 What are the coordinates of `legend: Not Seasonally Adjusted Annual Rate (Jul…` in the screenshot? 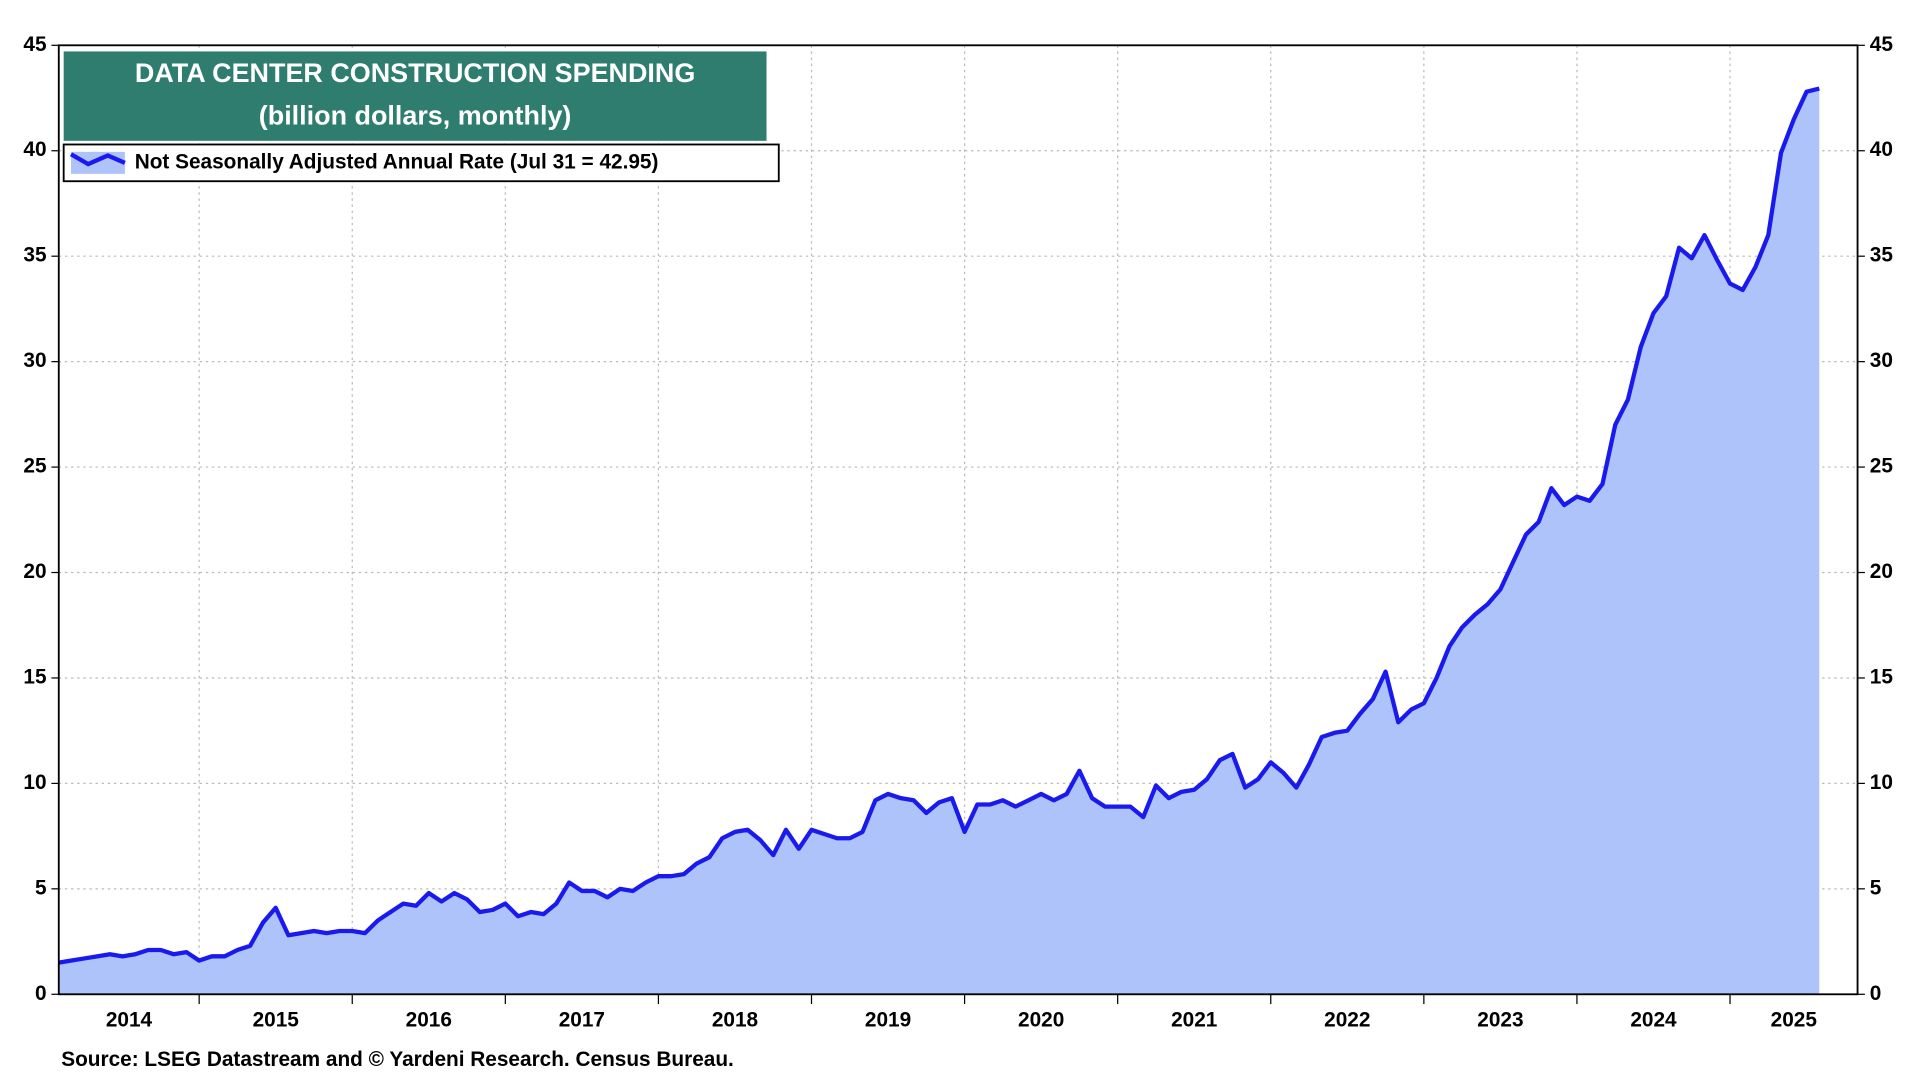 It's located at (421, 163).